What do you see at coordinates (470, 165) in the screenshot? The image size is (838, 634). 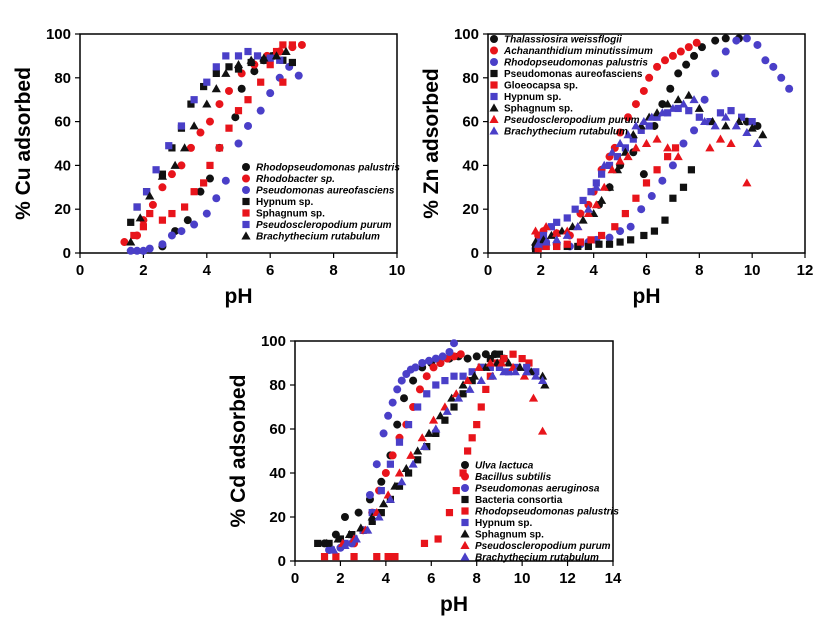 I see `y-tick-label: 40` at bounding box center [470, 165].